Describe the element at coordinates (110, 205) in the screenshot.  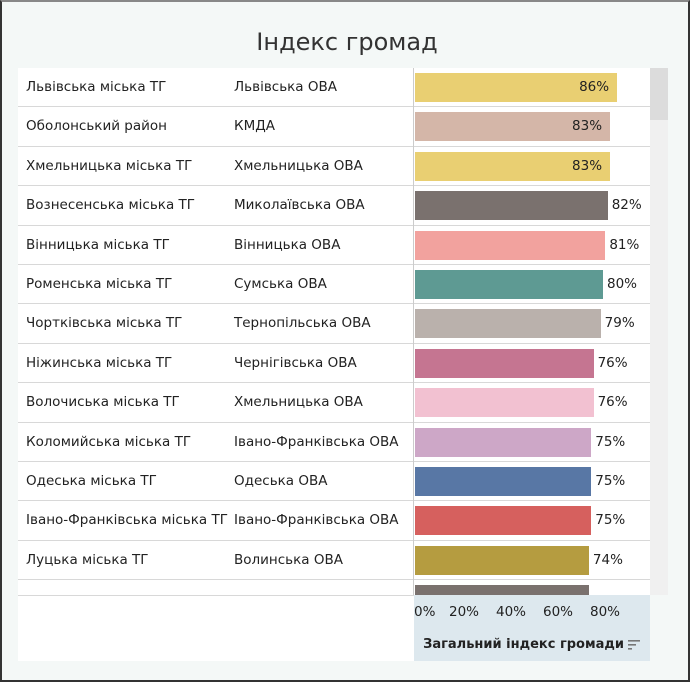
I see `community-name: Вознесенська міська ТГ` at that location.